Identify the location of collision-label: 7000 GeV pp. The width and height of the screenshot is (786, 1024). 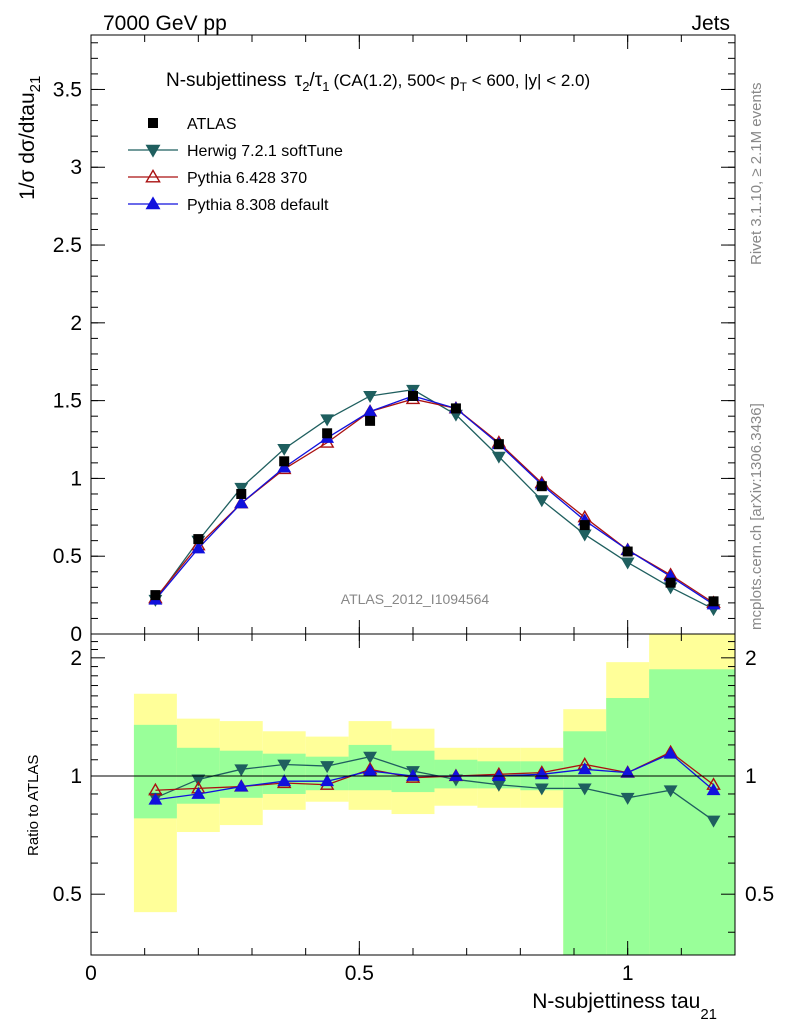
(165, 23).